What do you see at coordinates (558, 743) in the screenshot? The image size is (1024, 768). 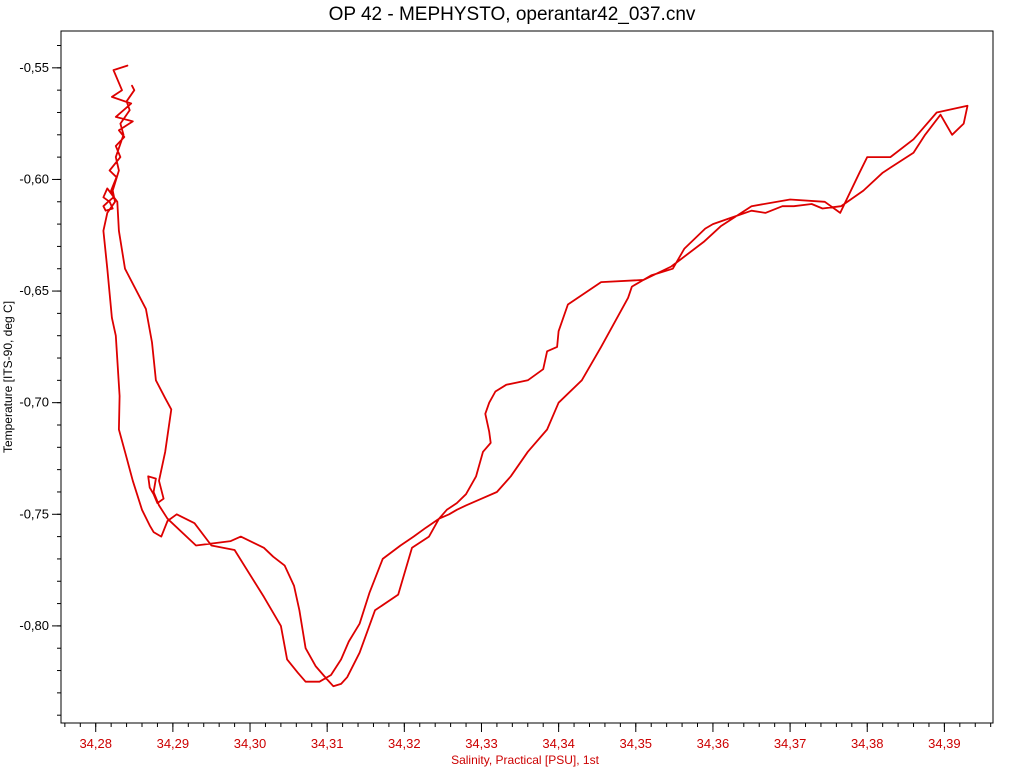 I see `x-tick-label: 34,34` at bounding box center [558, 743].